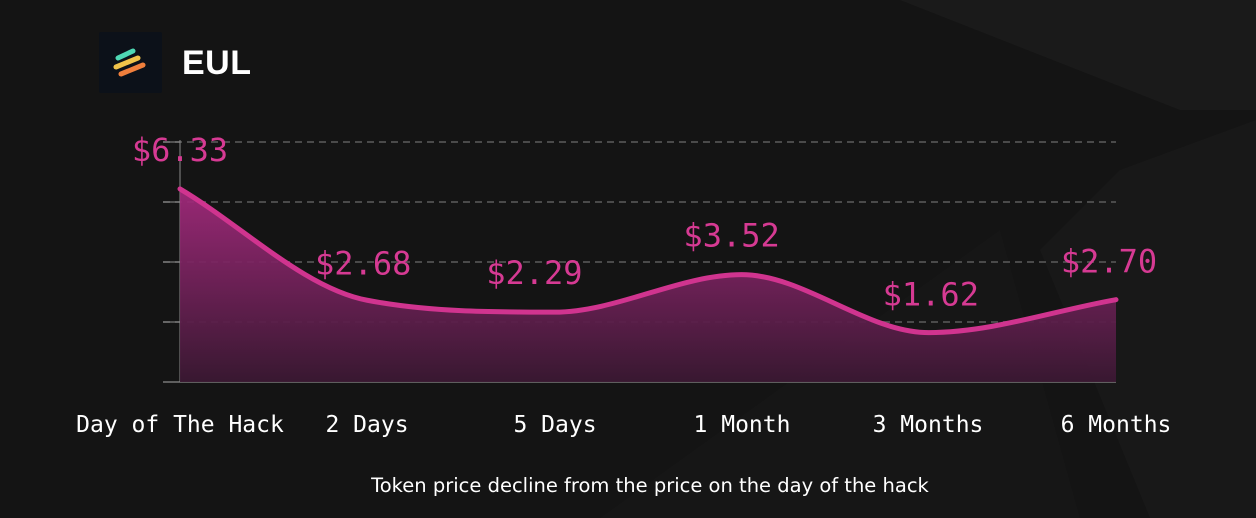  I want to click on x-tick-label: Day of The Hack, so click(180, 425).